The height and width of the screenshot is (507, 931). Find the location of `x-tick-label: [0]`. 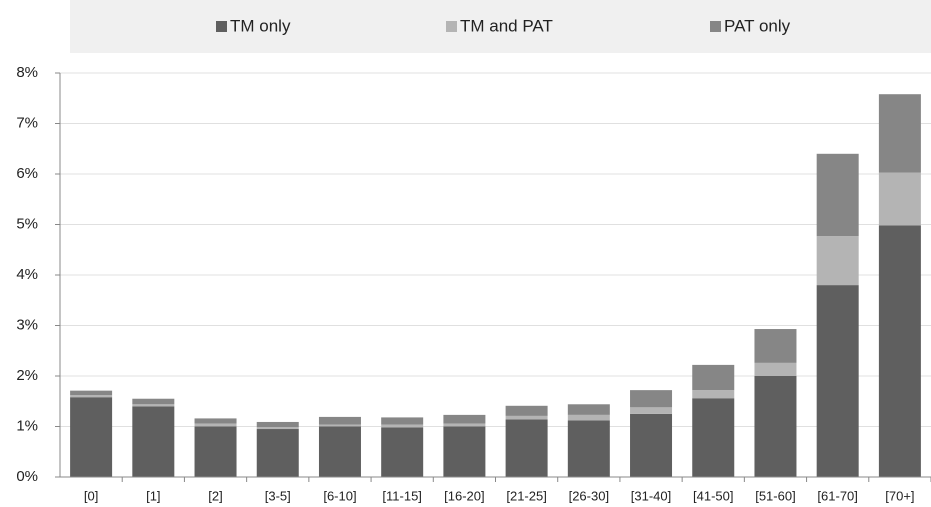

x-tick-label: [0] is located at coordinates (91, 495).